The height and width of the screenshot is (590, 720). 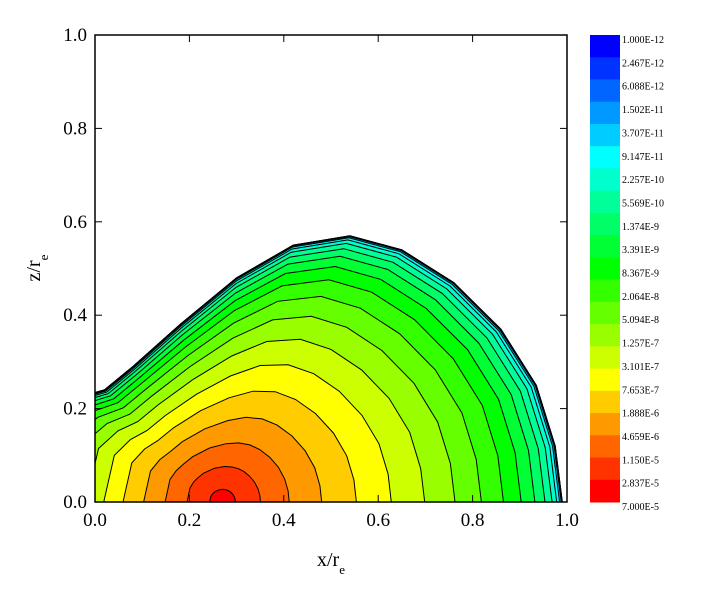 I want to click on colorbar-label: 9.147E-11, so click(x=643, y=157).